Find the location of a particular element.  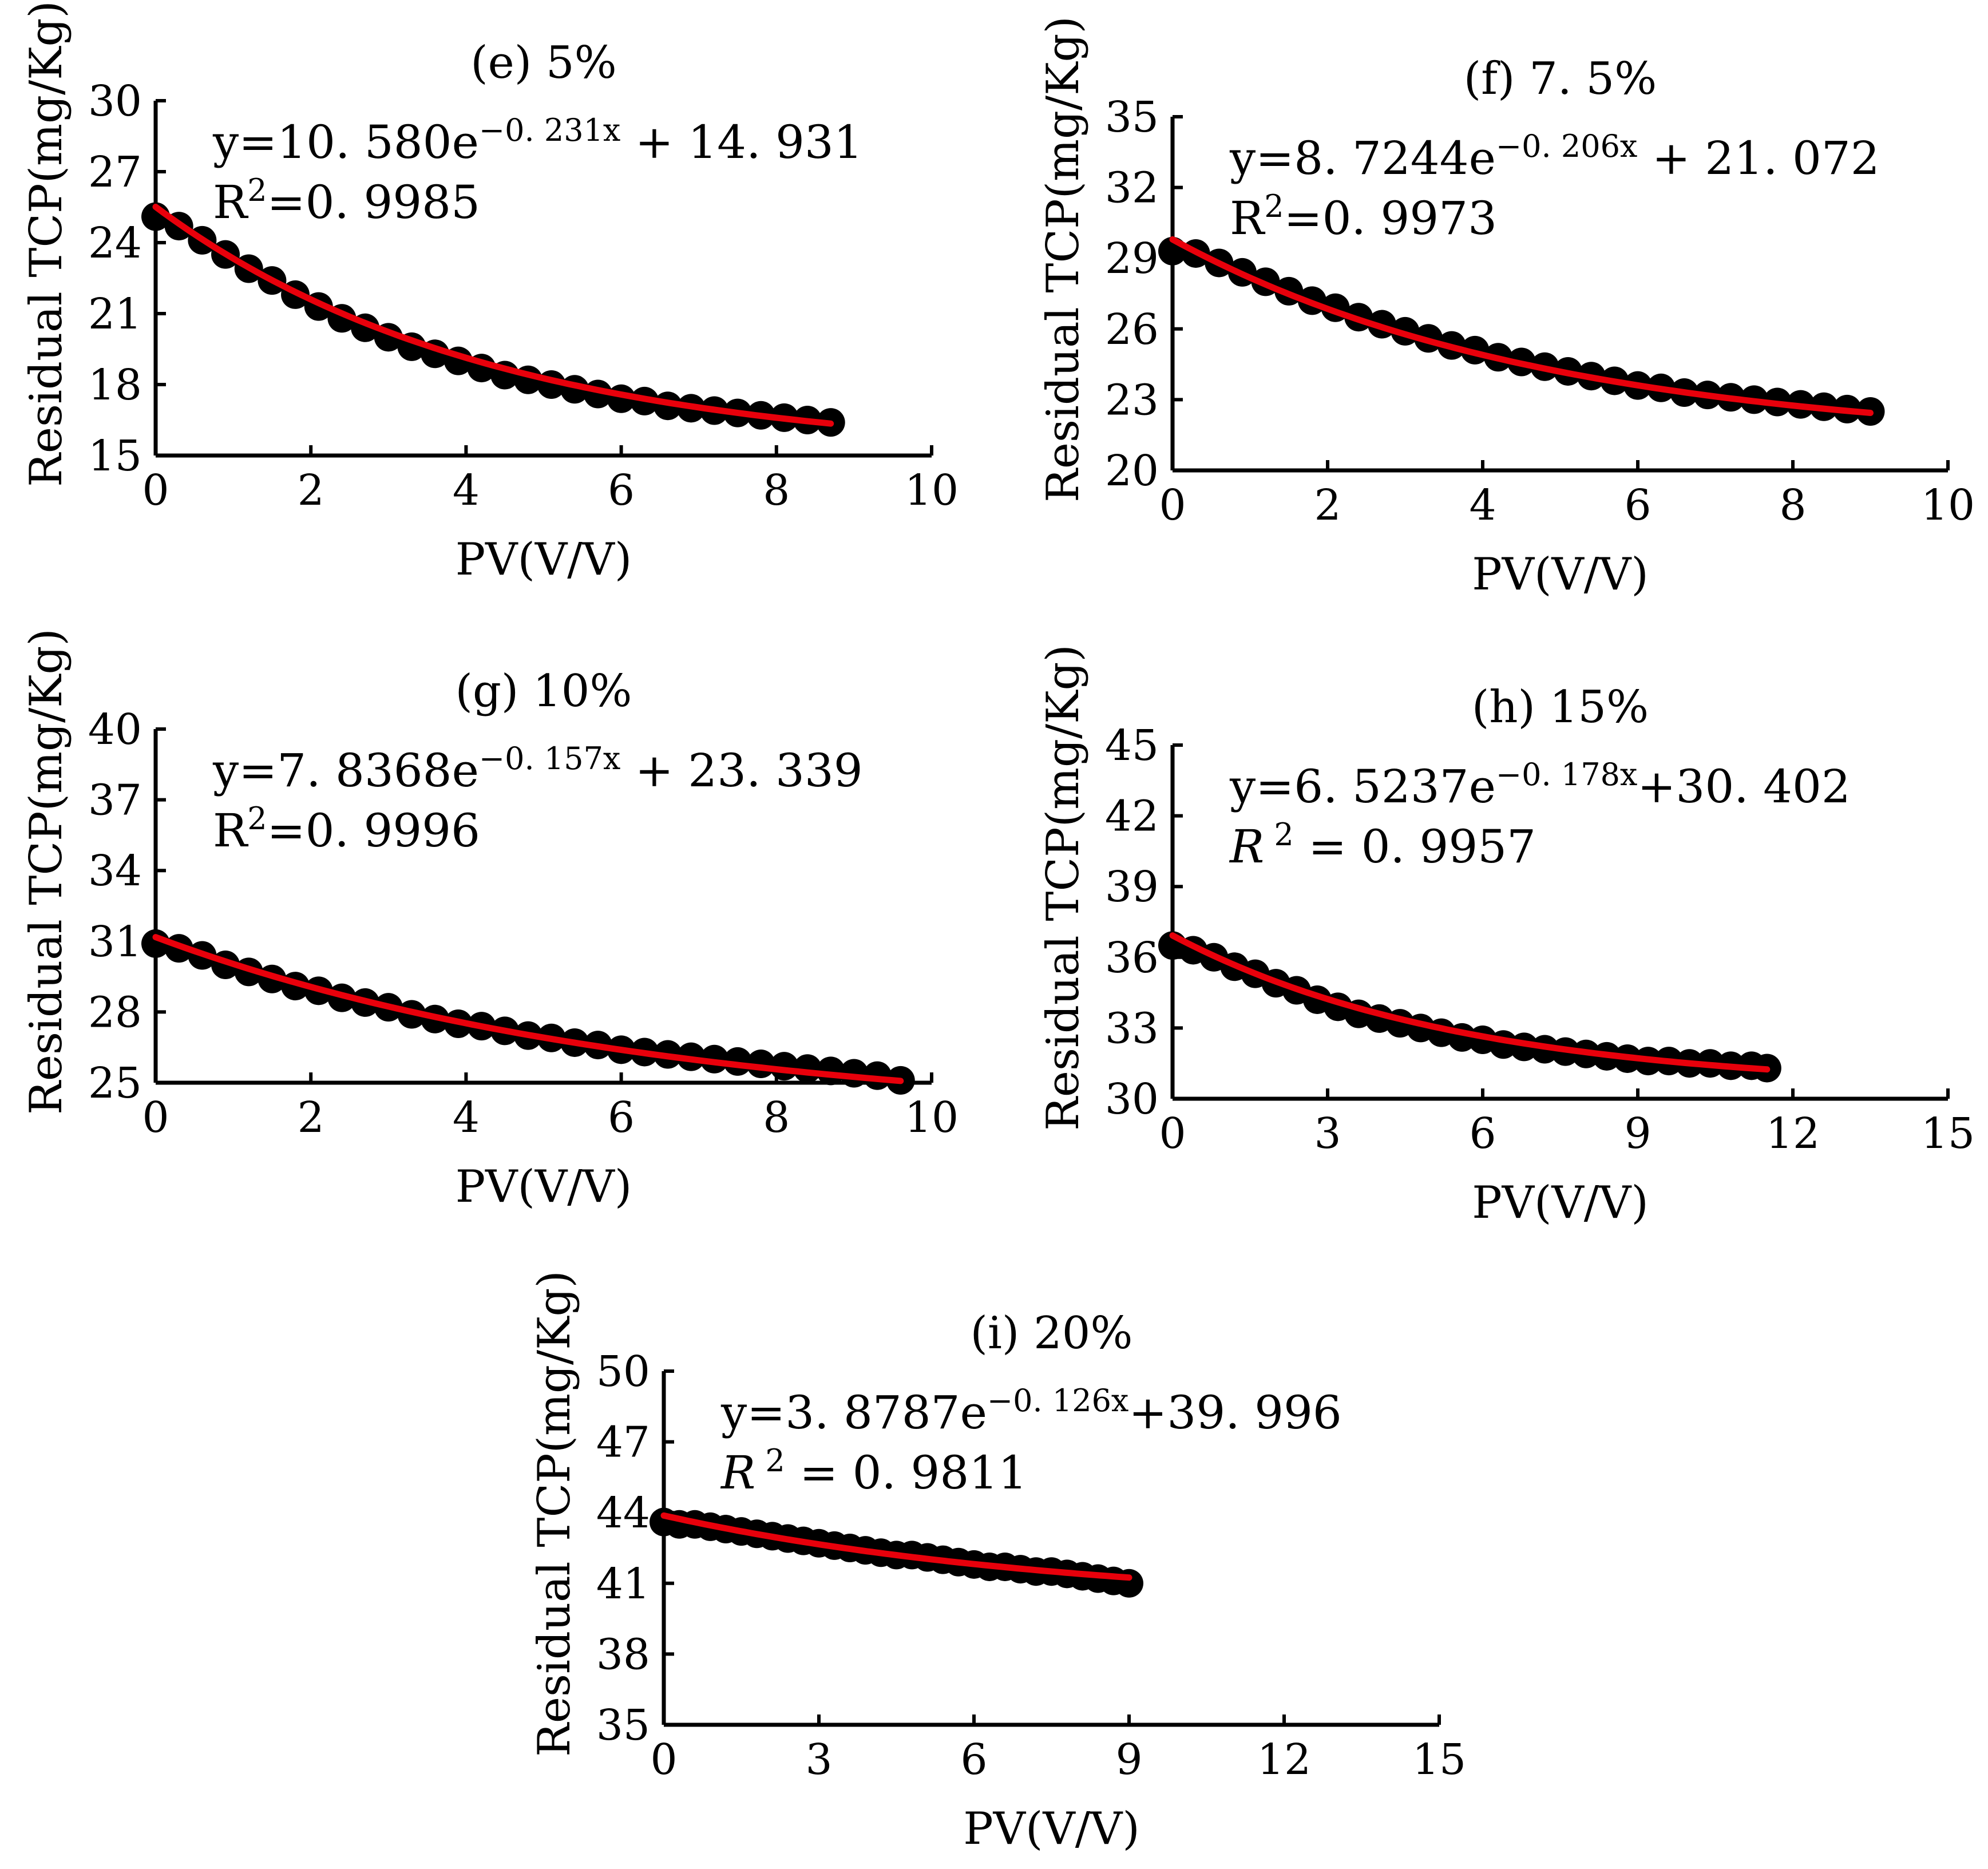

y-tick-label: 23 is located at coordinates (1132, 400).